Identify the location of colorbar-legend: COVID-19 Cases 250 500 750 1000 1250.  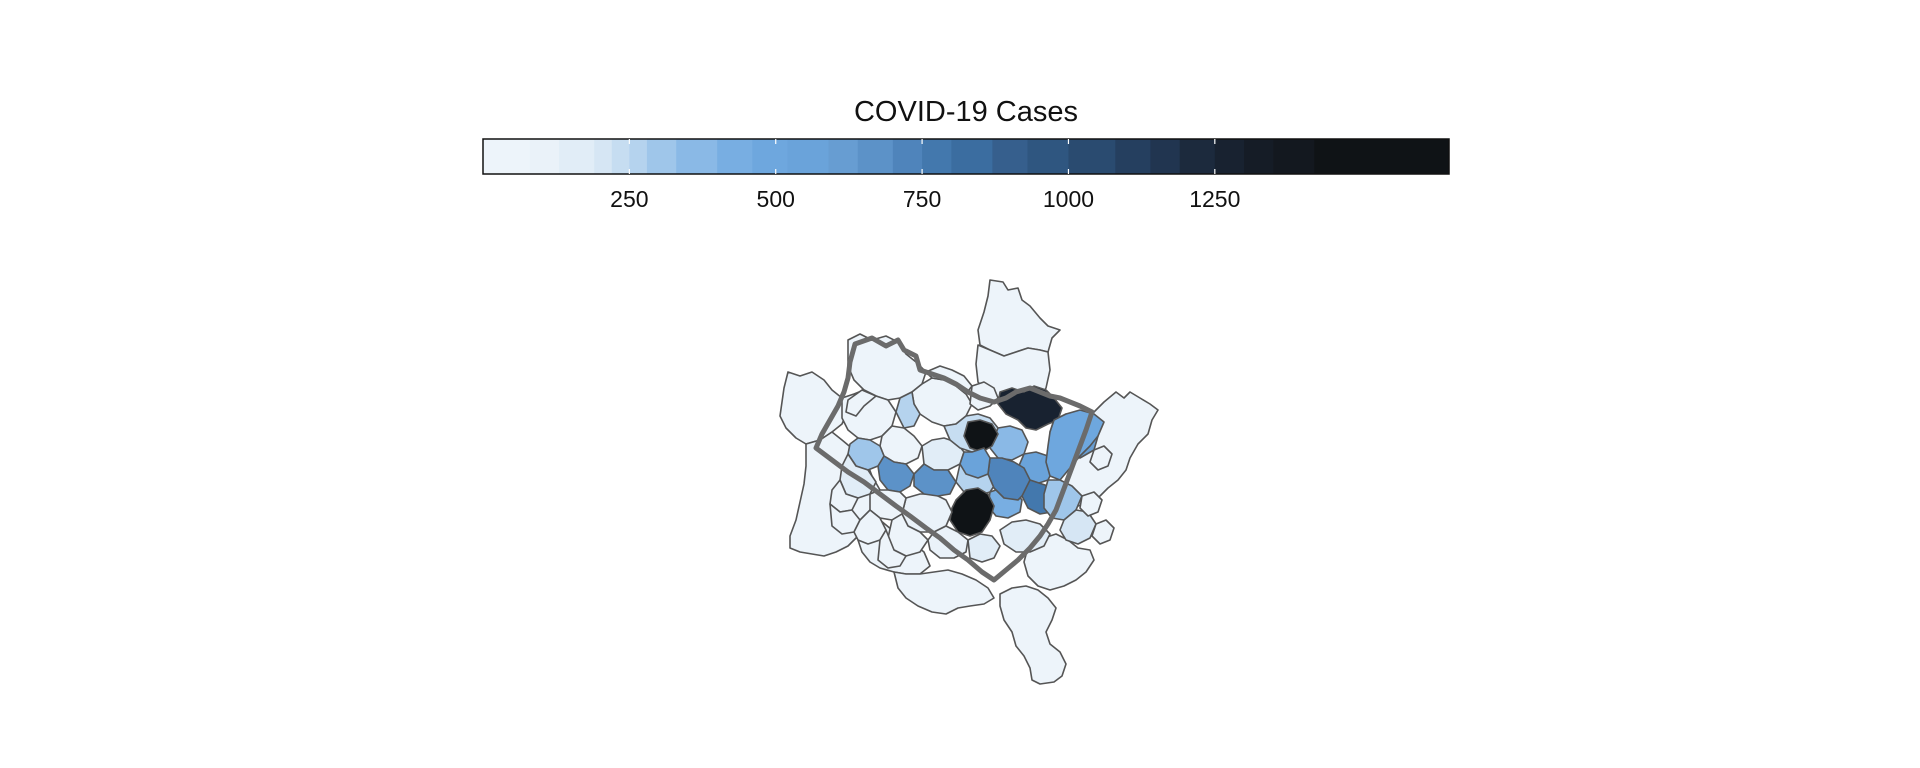
(966, 154).